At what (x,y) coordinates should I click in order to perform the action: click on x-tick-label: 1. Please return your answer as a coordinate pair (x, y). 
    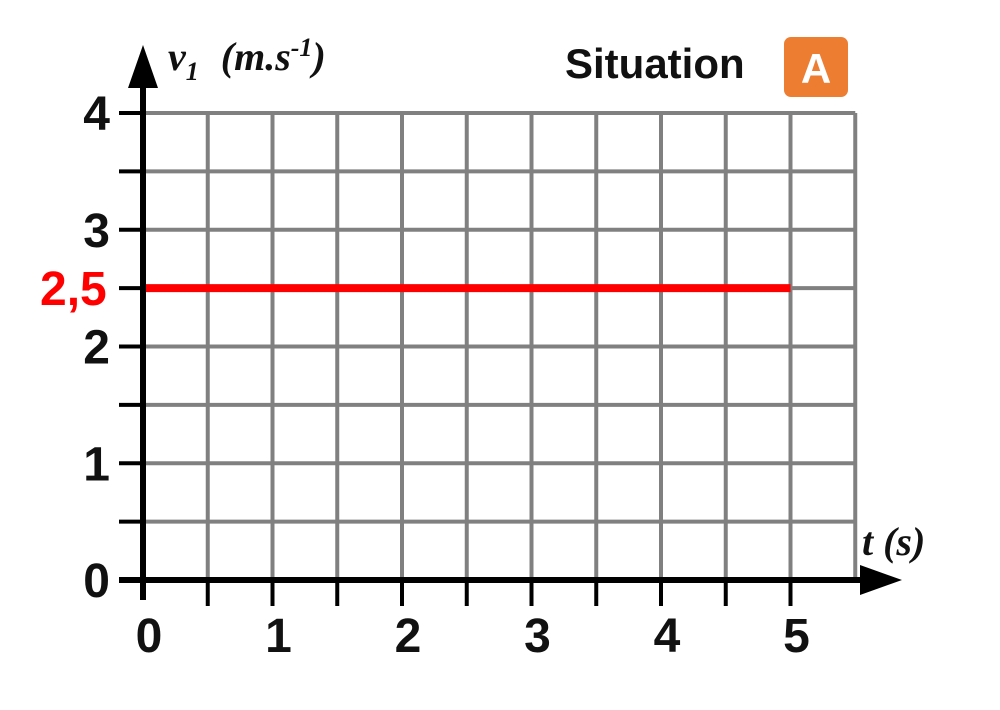
    Looking at the image, I should click on (278, 636).